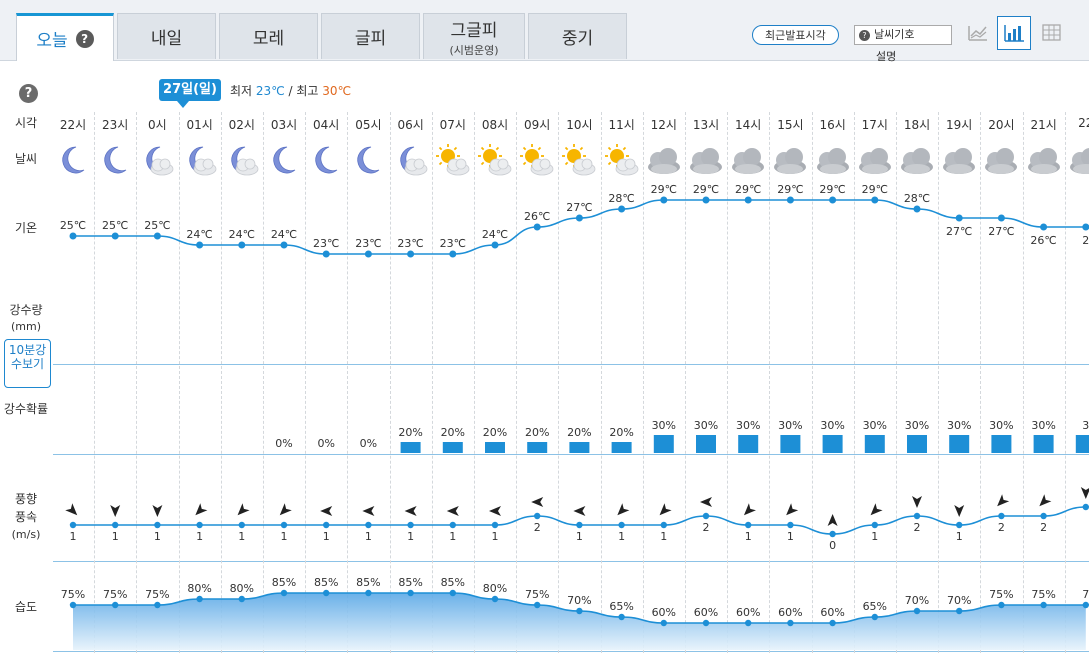 The width and height of the screenshot is (1089, 653). I want to click on tab-day-after: 모레, so click(268, 36).